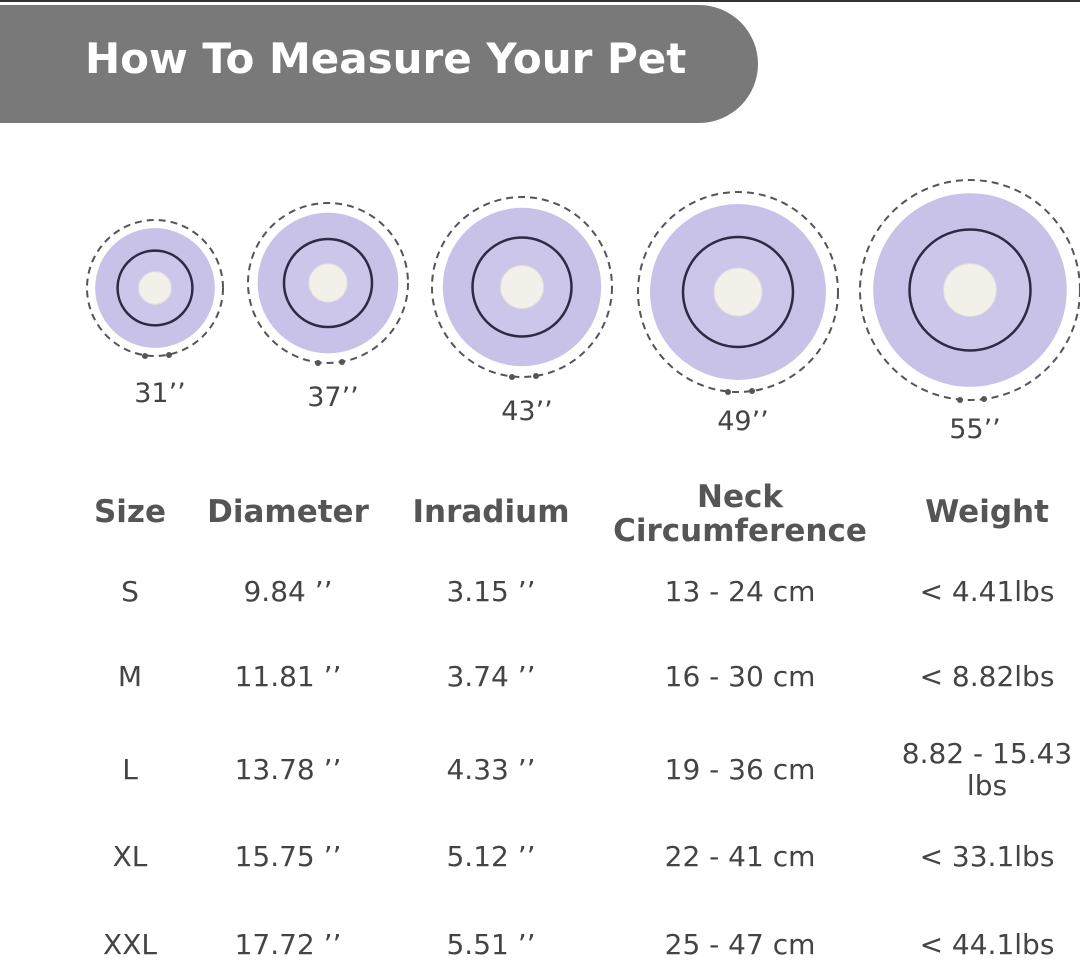  I want to click on table-cell: < 33.1lbs, so click(987, 856).